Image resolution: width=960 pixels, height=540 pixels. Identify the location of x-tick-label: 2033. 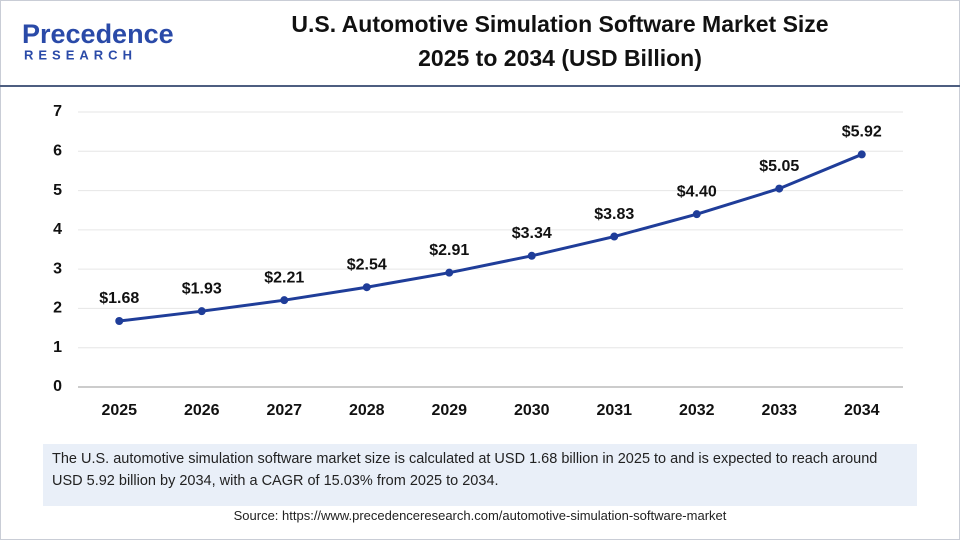
(779, 410).